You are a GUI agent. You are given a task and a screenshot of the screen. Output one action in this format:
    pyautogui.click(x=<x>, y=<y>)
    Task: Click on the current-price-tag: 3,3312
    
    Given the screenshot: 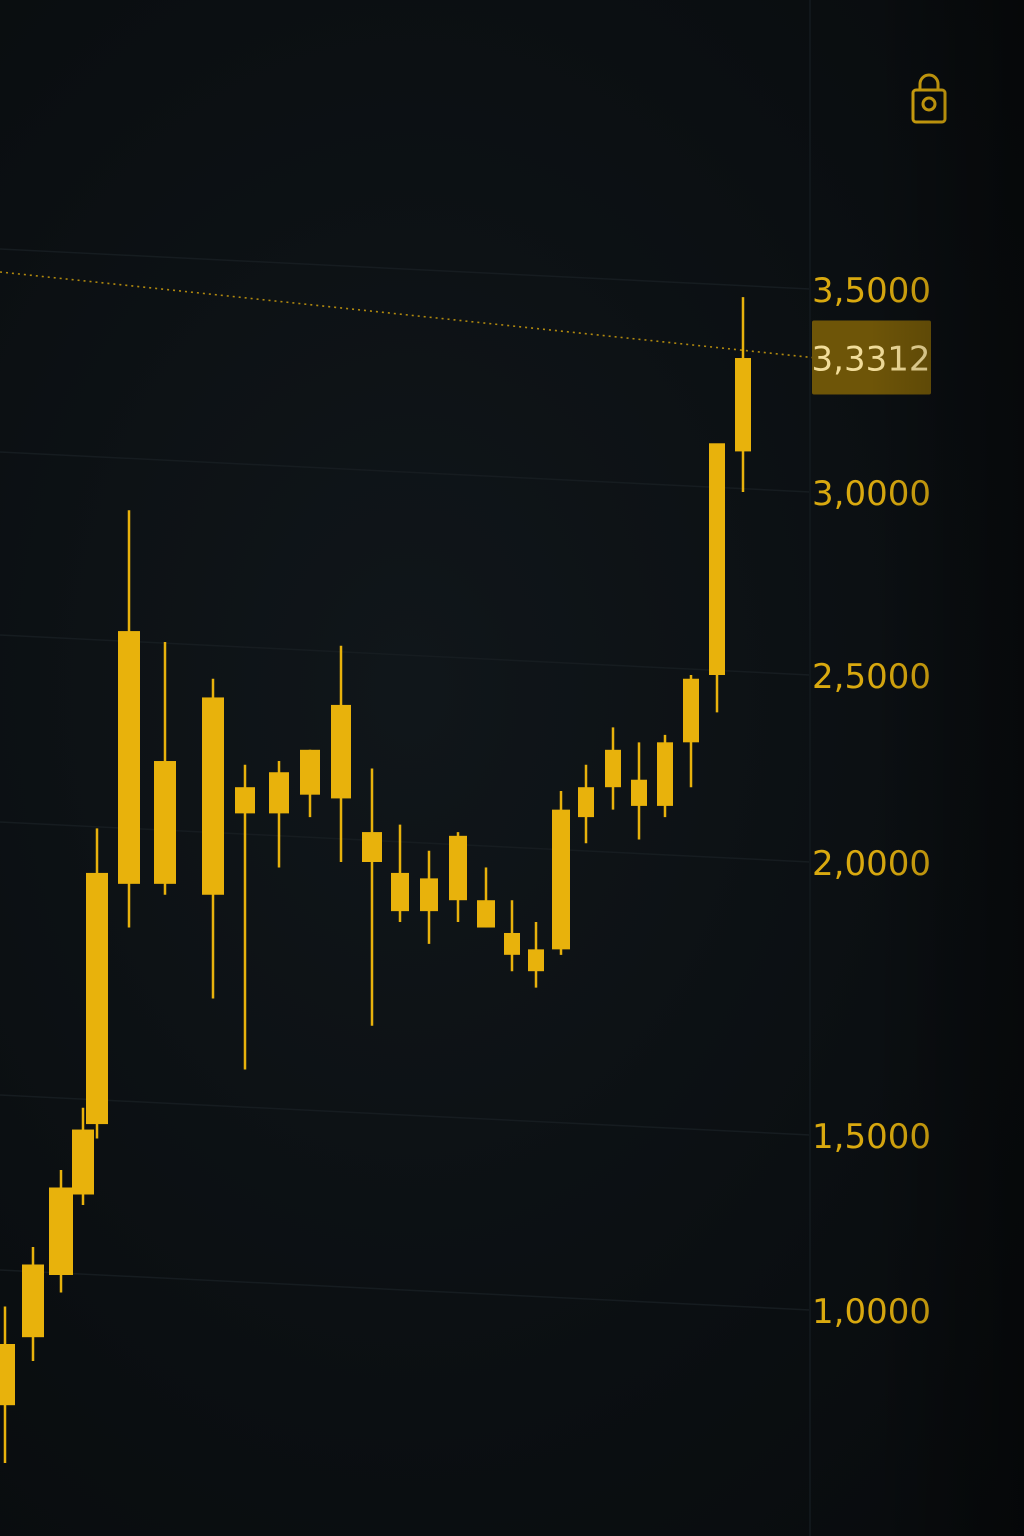 What is the action you would take?
    pyautogui.click(x=871, y=357)
    